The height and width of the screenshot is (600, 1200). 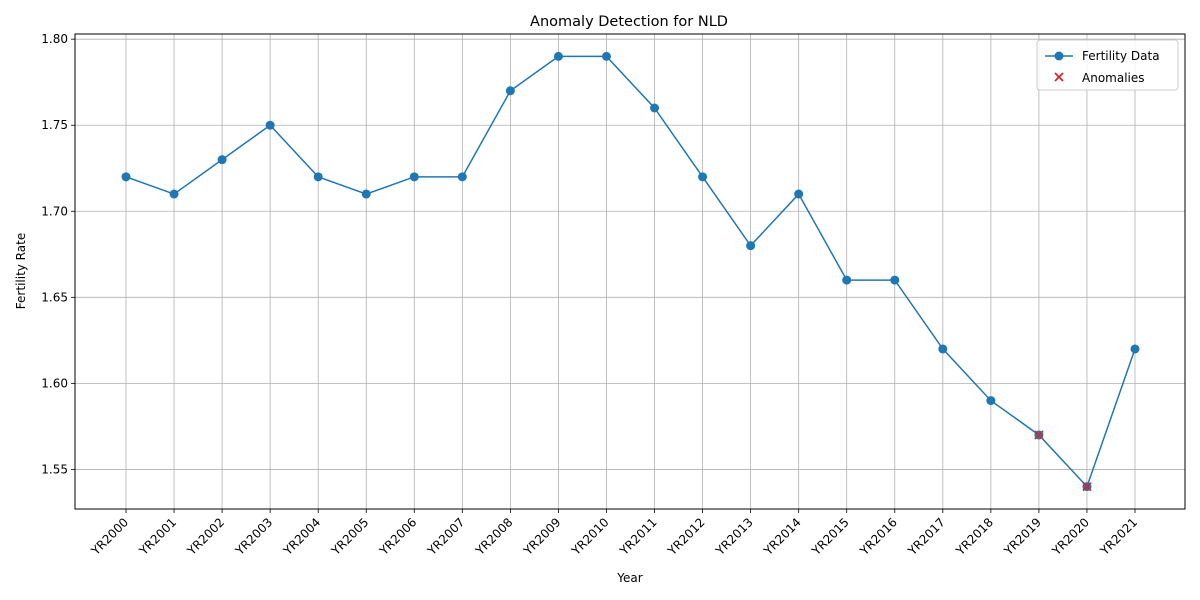 I want to click on y-tick-label: 1.60, so click(x=54, y=383).